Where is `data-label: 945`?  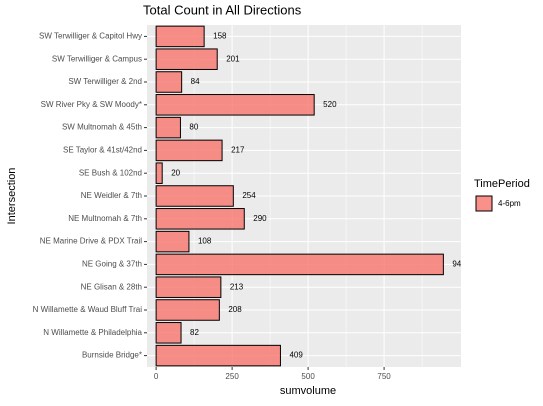 data-label: 945 is located at coordinates (459, 264).